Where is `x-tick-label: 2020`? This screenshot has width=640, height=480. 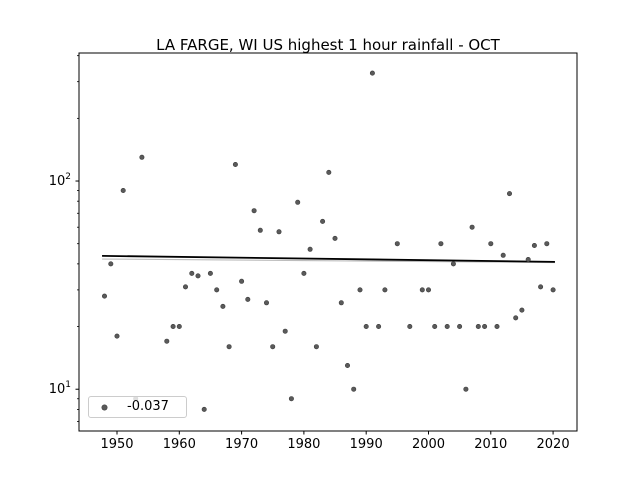
x-tick-label: 2020 is located at coordinates (553, 444).